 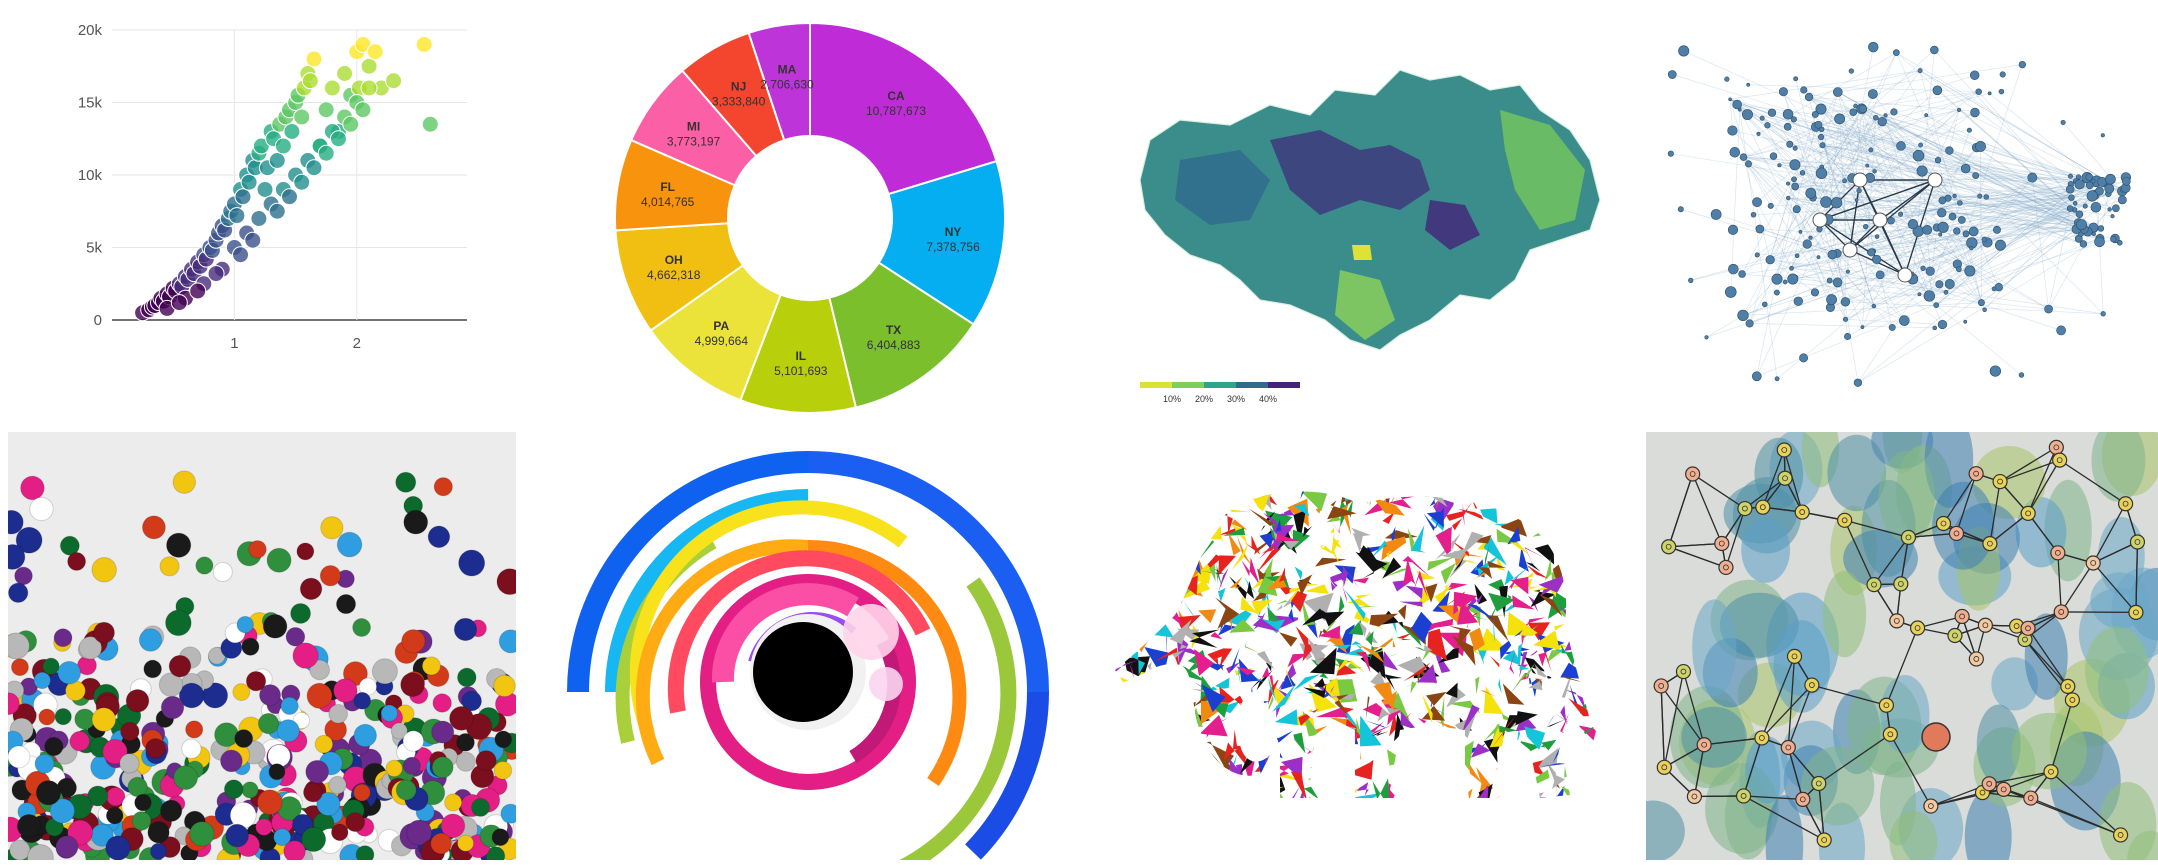 What do you see at coordinates (1365, 305) in the screenshot?
I see `map-region-light2` at bounding box center [1365, 305].